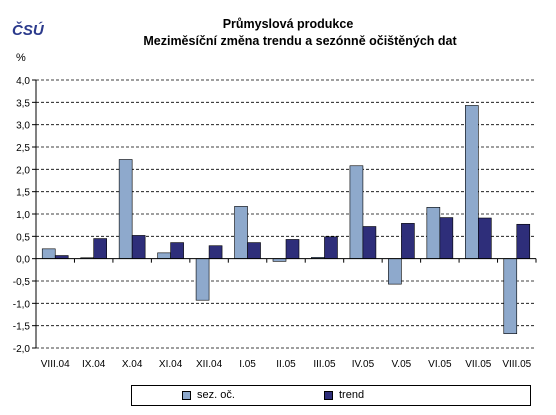 The height and width of the screenshot is (415, 556). What do you see at coordinates (23, 260) in the screenshot?
I see `y-tick-label: 0,0` at bounding box center [23, 260].